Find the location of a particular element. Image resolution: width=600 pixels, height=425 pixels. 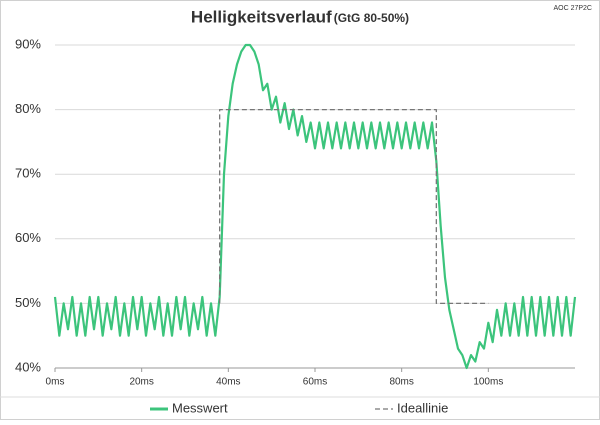

x-tick-label: 60ms is located at coordinates (315, 382).